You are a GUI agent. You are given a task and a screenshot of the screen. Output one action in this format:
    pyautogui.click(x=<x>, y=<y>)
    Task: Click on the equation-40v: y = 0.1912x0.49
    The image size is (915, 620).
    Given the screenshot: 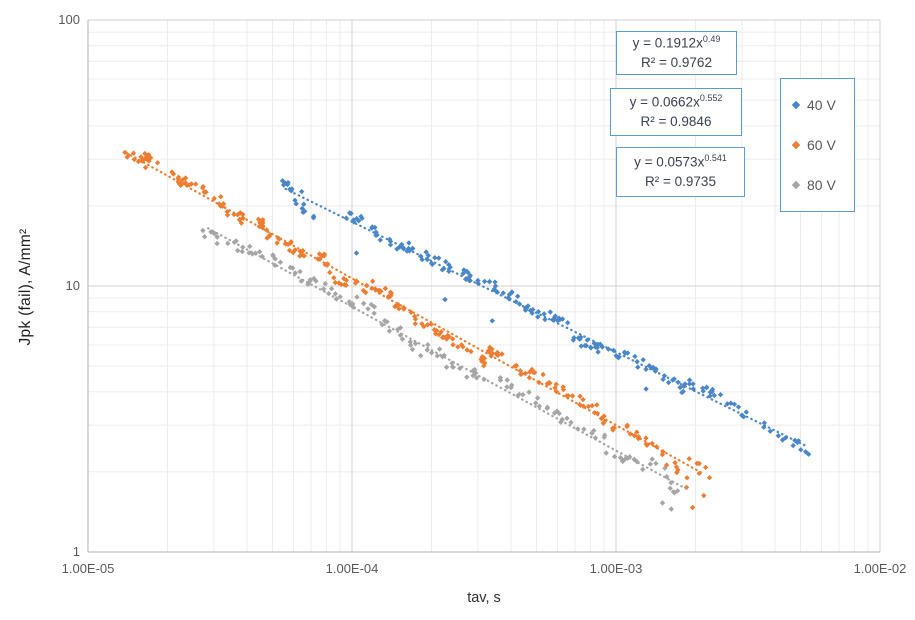 What is the action you would take?
    pyautogui.click(x=676, y=42)
    